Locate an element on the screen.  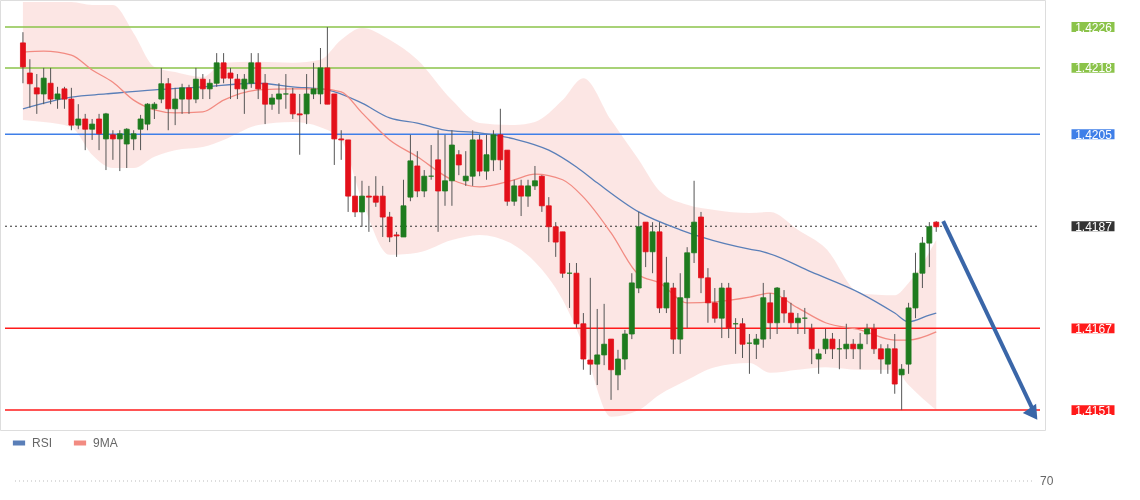
y-tick-label: 1.4167 is located at coordinates (1094, 328).